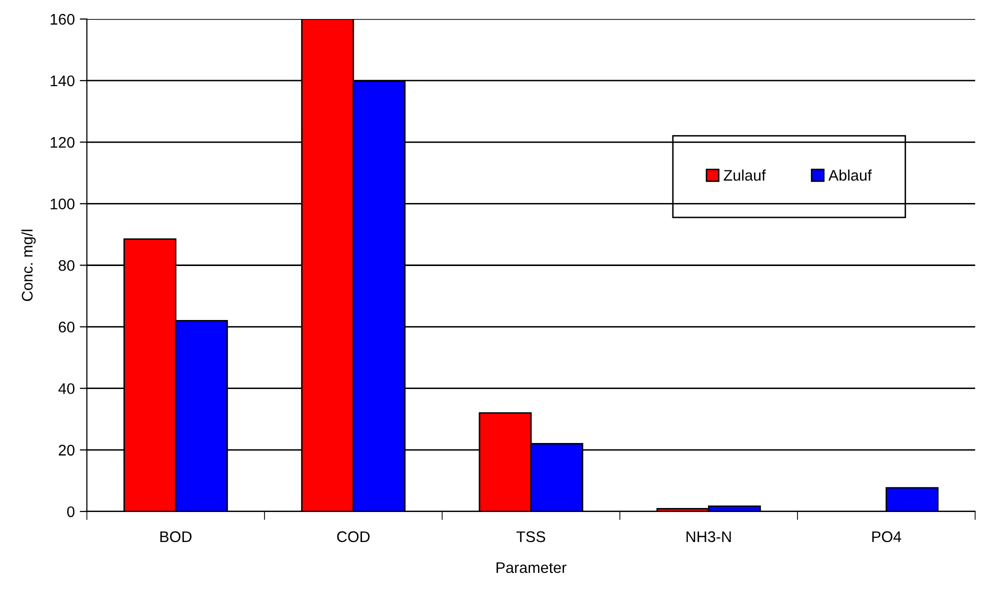 The width and height of the screenshot is (987, 614). I want to click on y-tick-label: 0, so click(70, 512).